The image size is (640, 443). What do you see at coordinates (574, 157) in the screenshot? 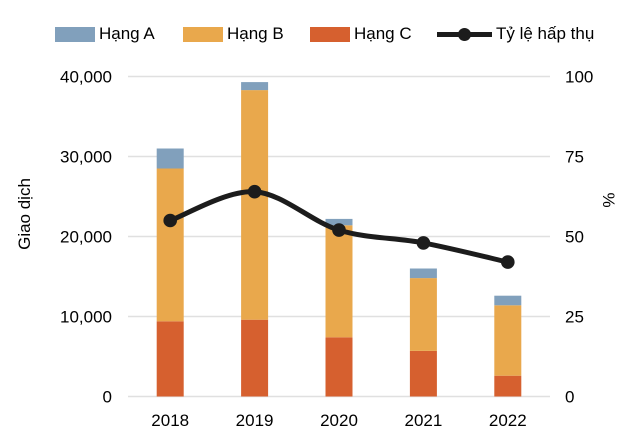
I see `right-axis-tick-label: 75` at bounding box center [574, 157].